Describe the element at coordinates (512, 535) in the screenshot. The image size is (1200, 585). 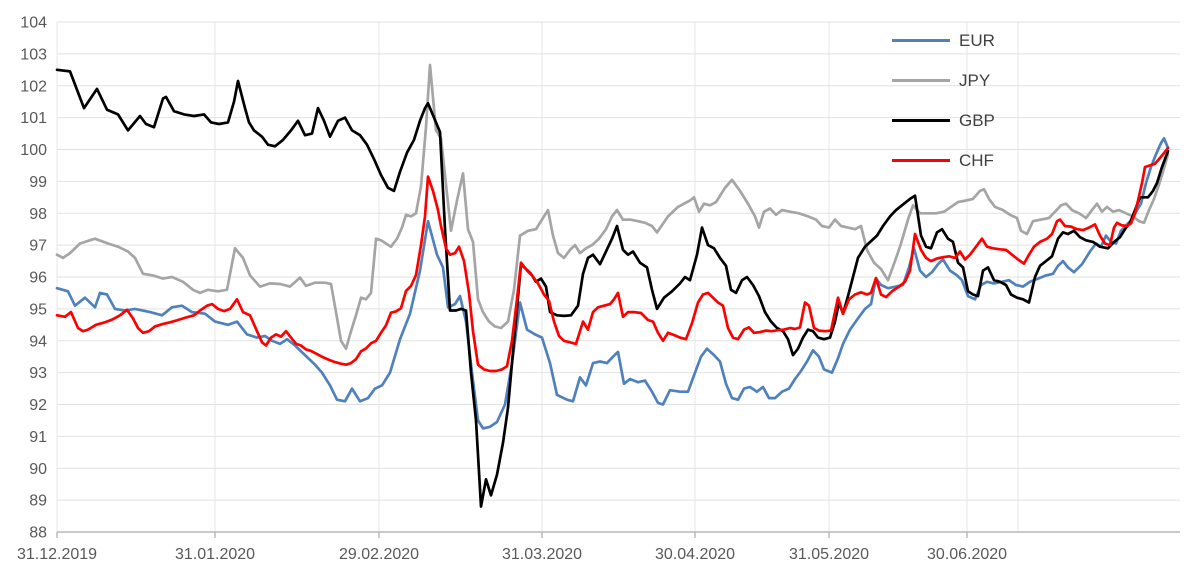
I see `x-axis-ticks` at that location.